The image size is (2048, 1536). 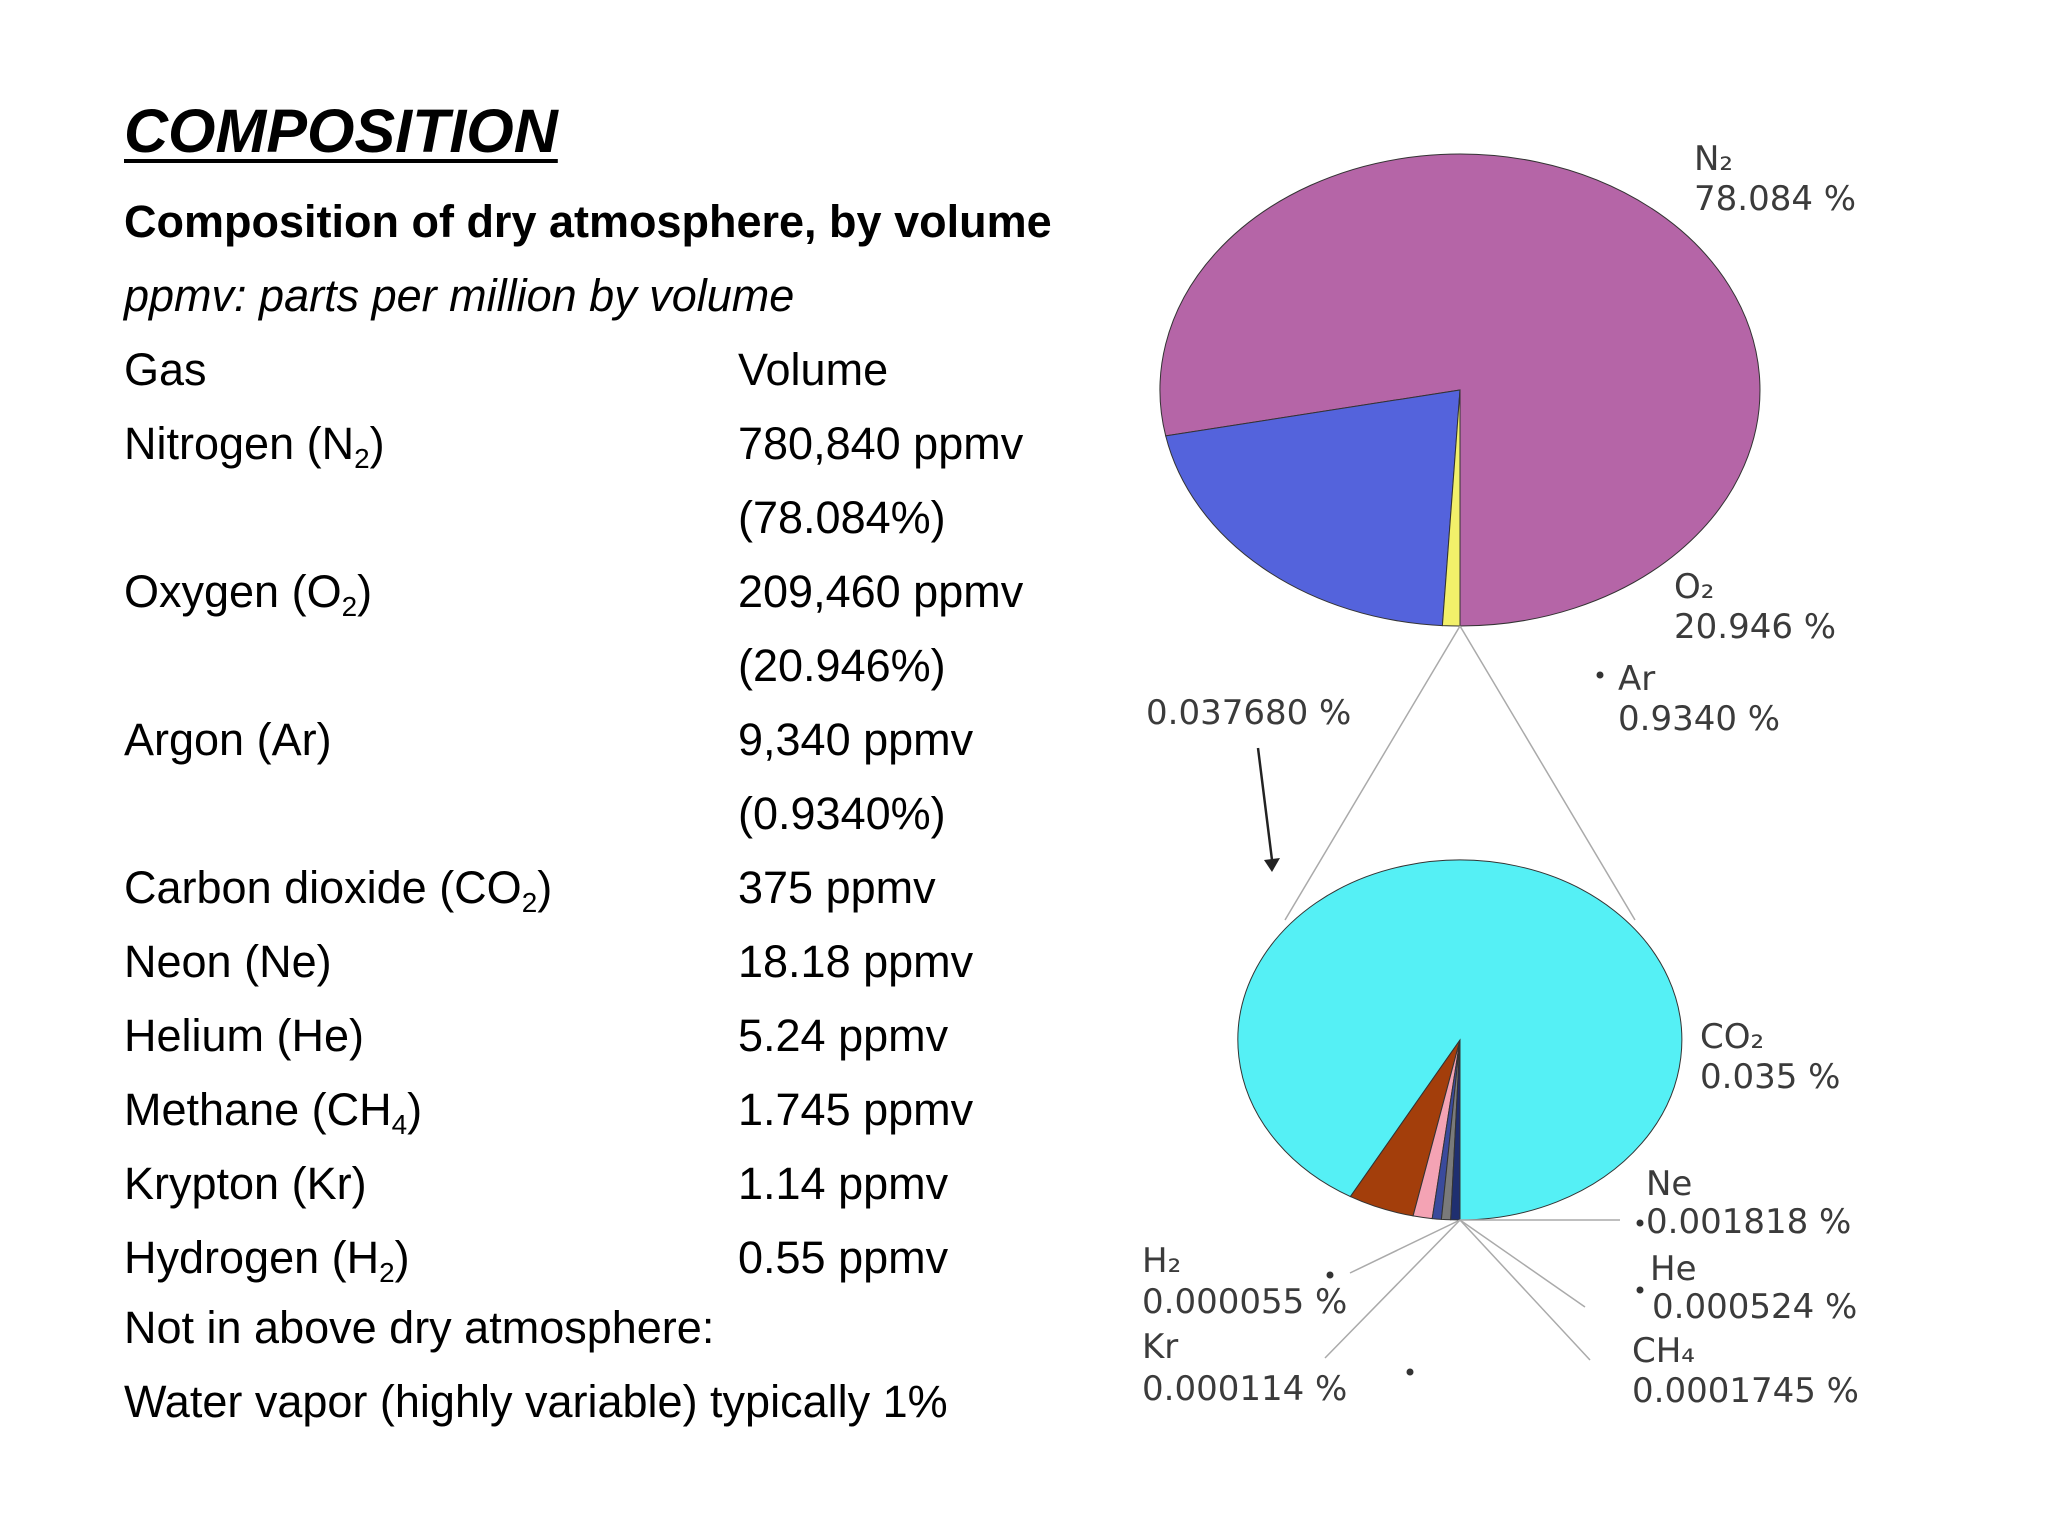 I want to click on gas-volume: (0.9340%), so click(x=842, y=813).